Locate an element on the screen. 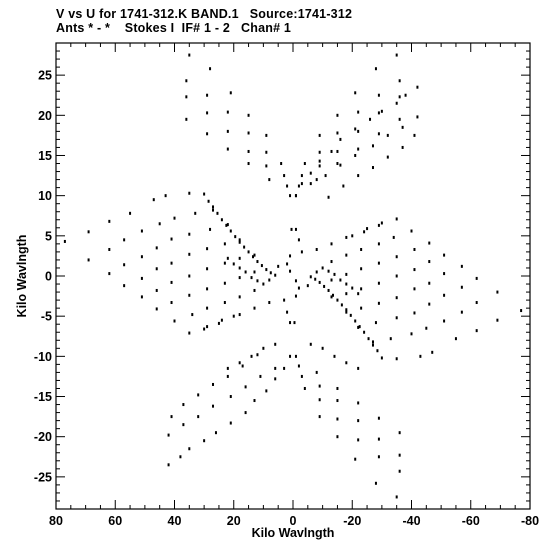 This screenshot has width=540, height=547. x-tick-label: -20 is located at coordinates (352, 521).